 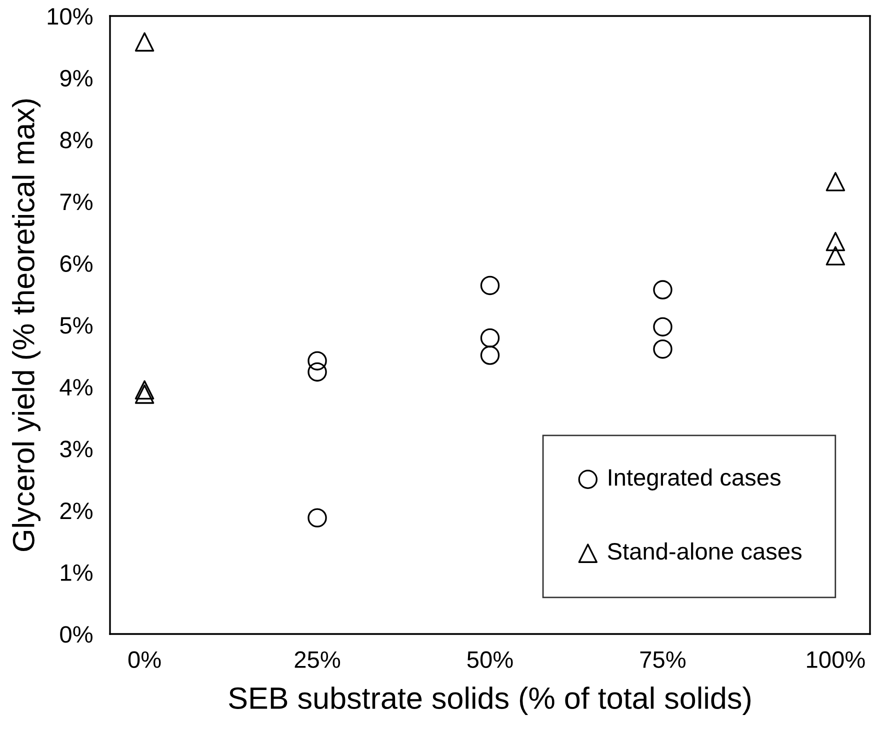 What do you see at coordinates (663, 659) in the screenshot?
I see `x-tick-label: 75%` at bounding box center [663, 659].